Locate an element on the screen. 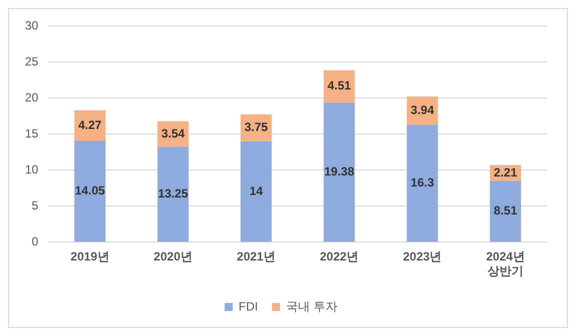 The width and height of the screenshot is (576, 336). data-label: 2.21 is located at coordinates (506, 172).